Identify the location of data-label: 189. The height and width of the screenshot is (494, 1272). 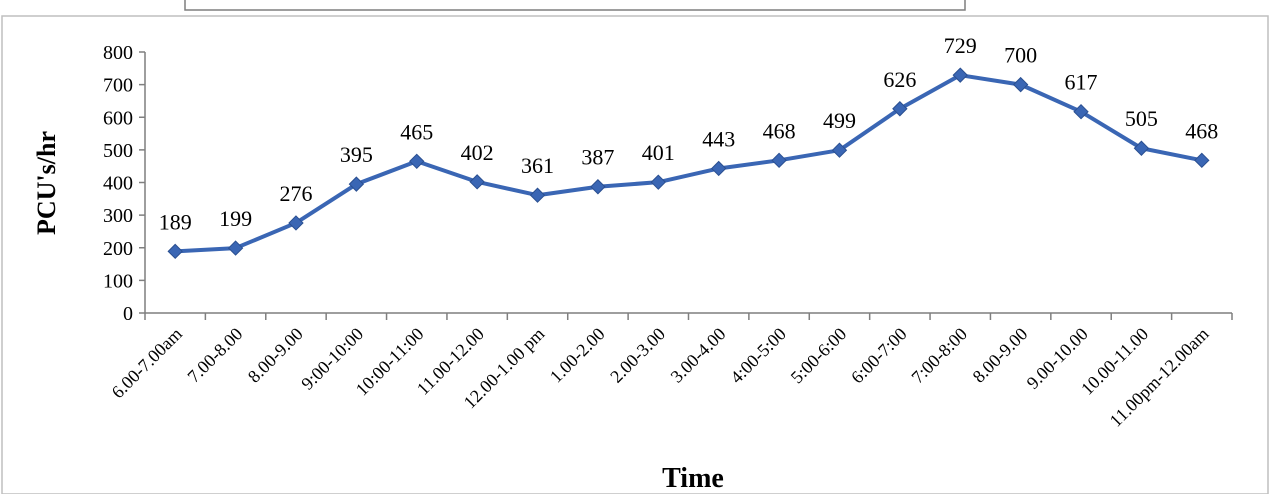
(175, 221).